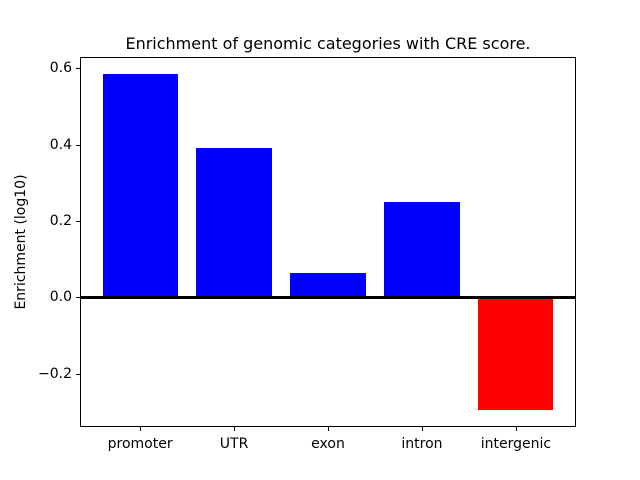  Describe the element at coordinates (422, 249) in the screenshot. I see `bar-intron` at that location.